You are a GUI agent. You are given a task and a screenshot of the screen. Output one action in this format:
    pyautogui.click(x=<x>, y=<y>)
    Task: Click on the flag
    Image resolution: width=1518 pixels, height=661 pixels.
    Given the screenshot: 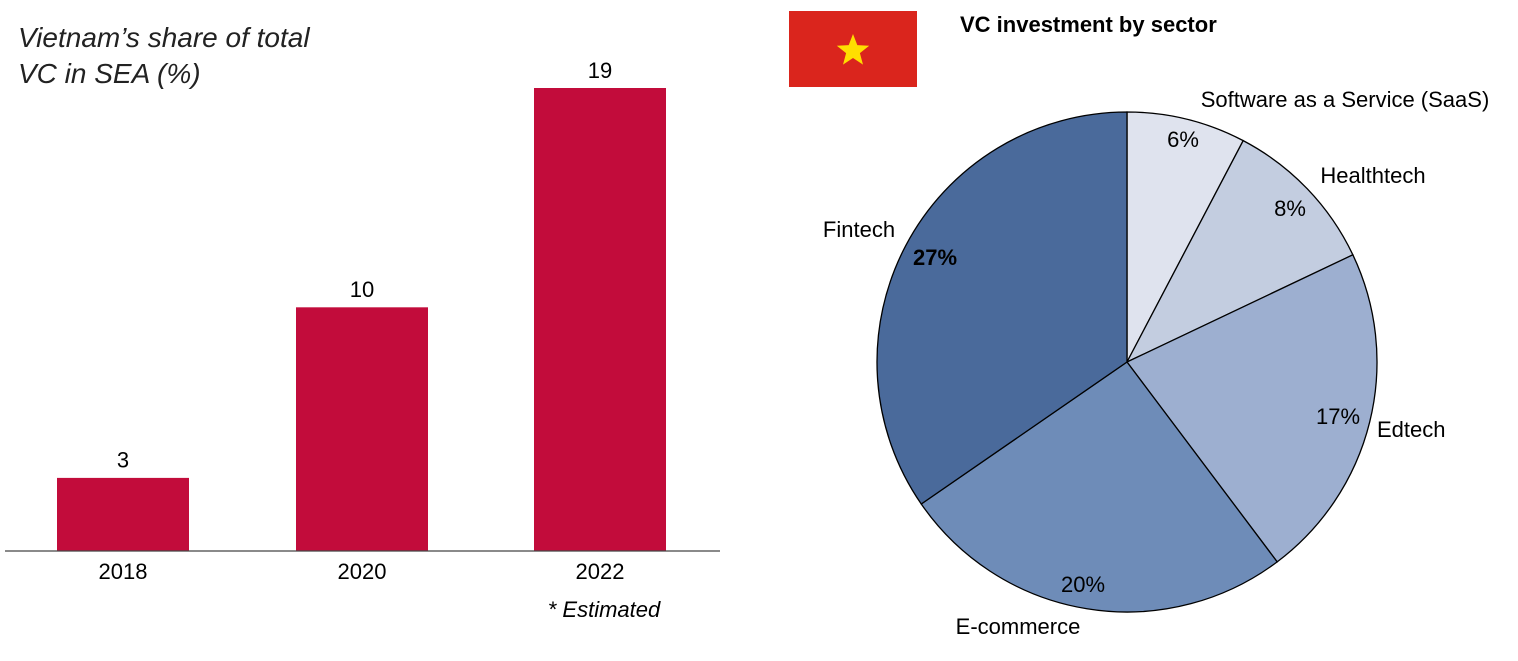 What is the action you would take?
    pyautogui.click(x=853, y=49)
    